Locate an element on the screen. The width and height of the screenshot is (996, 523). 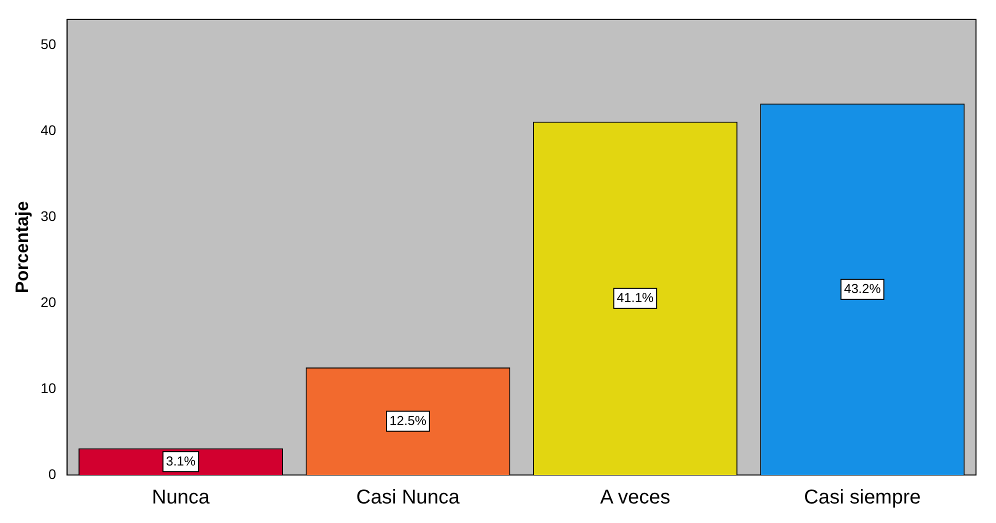
y-tick-label: 40 is located at coordinates (48, 130).